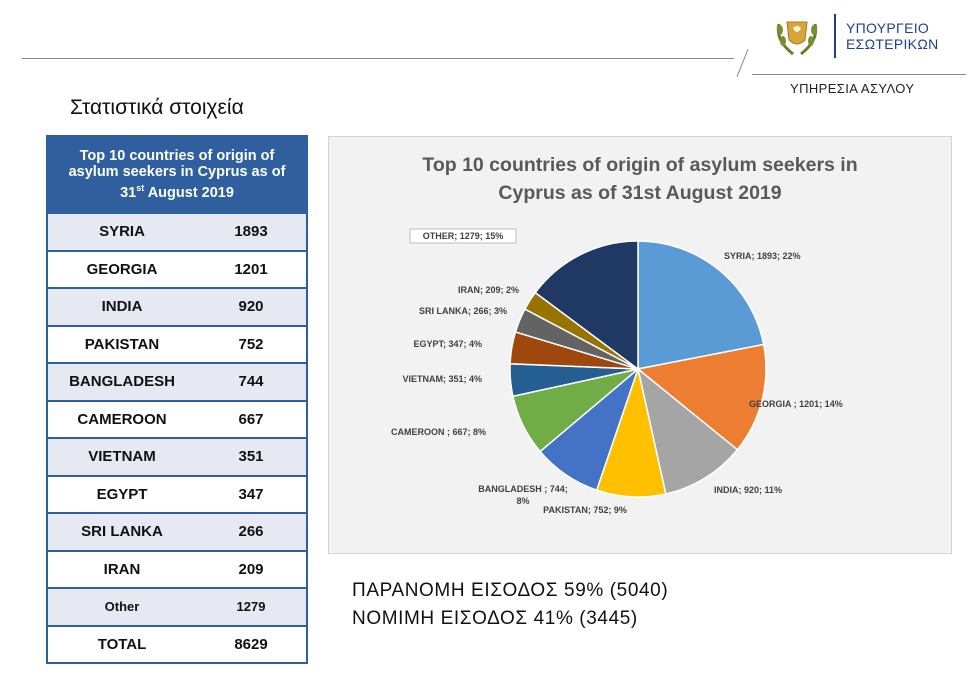  What do you see at coordinates (495, 618) in the screenshot?
I see `legal-entry-stat: ΝΟΜΙΜΗ ΕΙΣΟΔΟΣ 41% (3445)` at bounding box center [495, 618].